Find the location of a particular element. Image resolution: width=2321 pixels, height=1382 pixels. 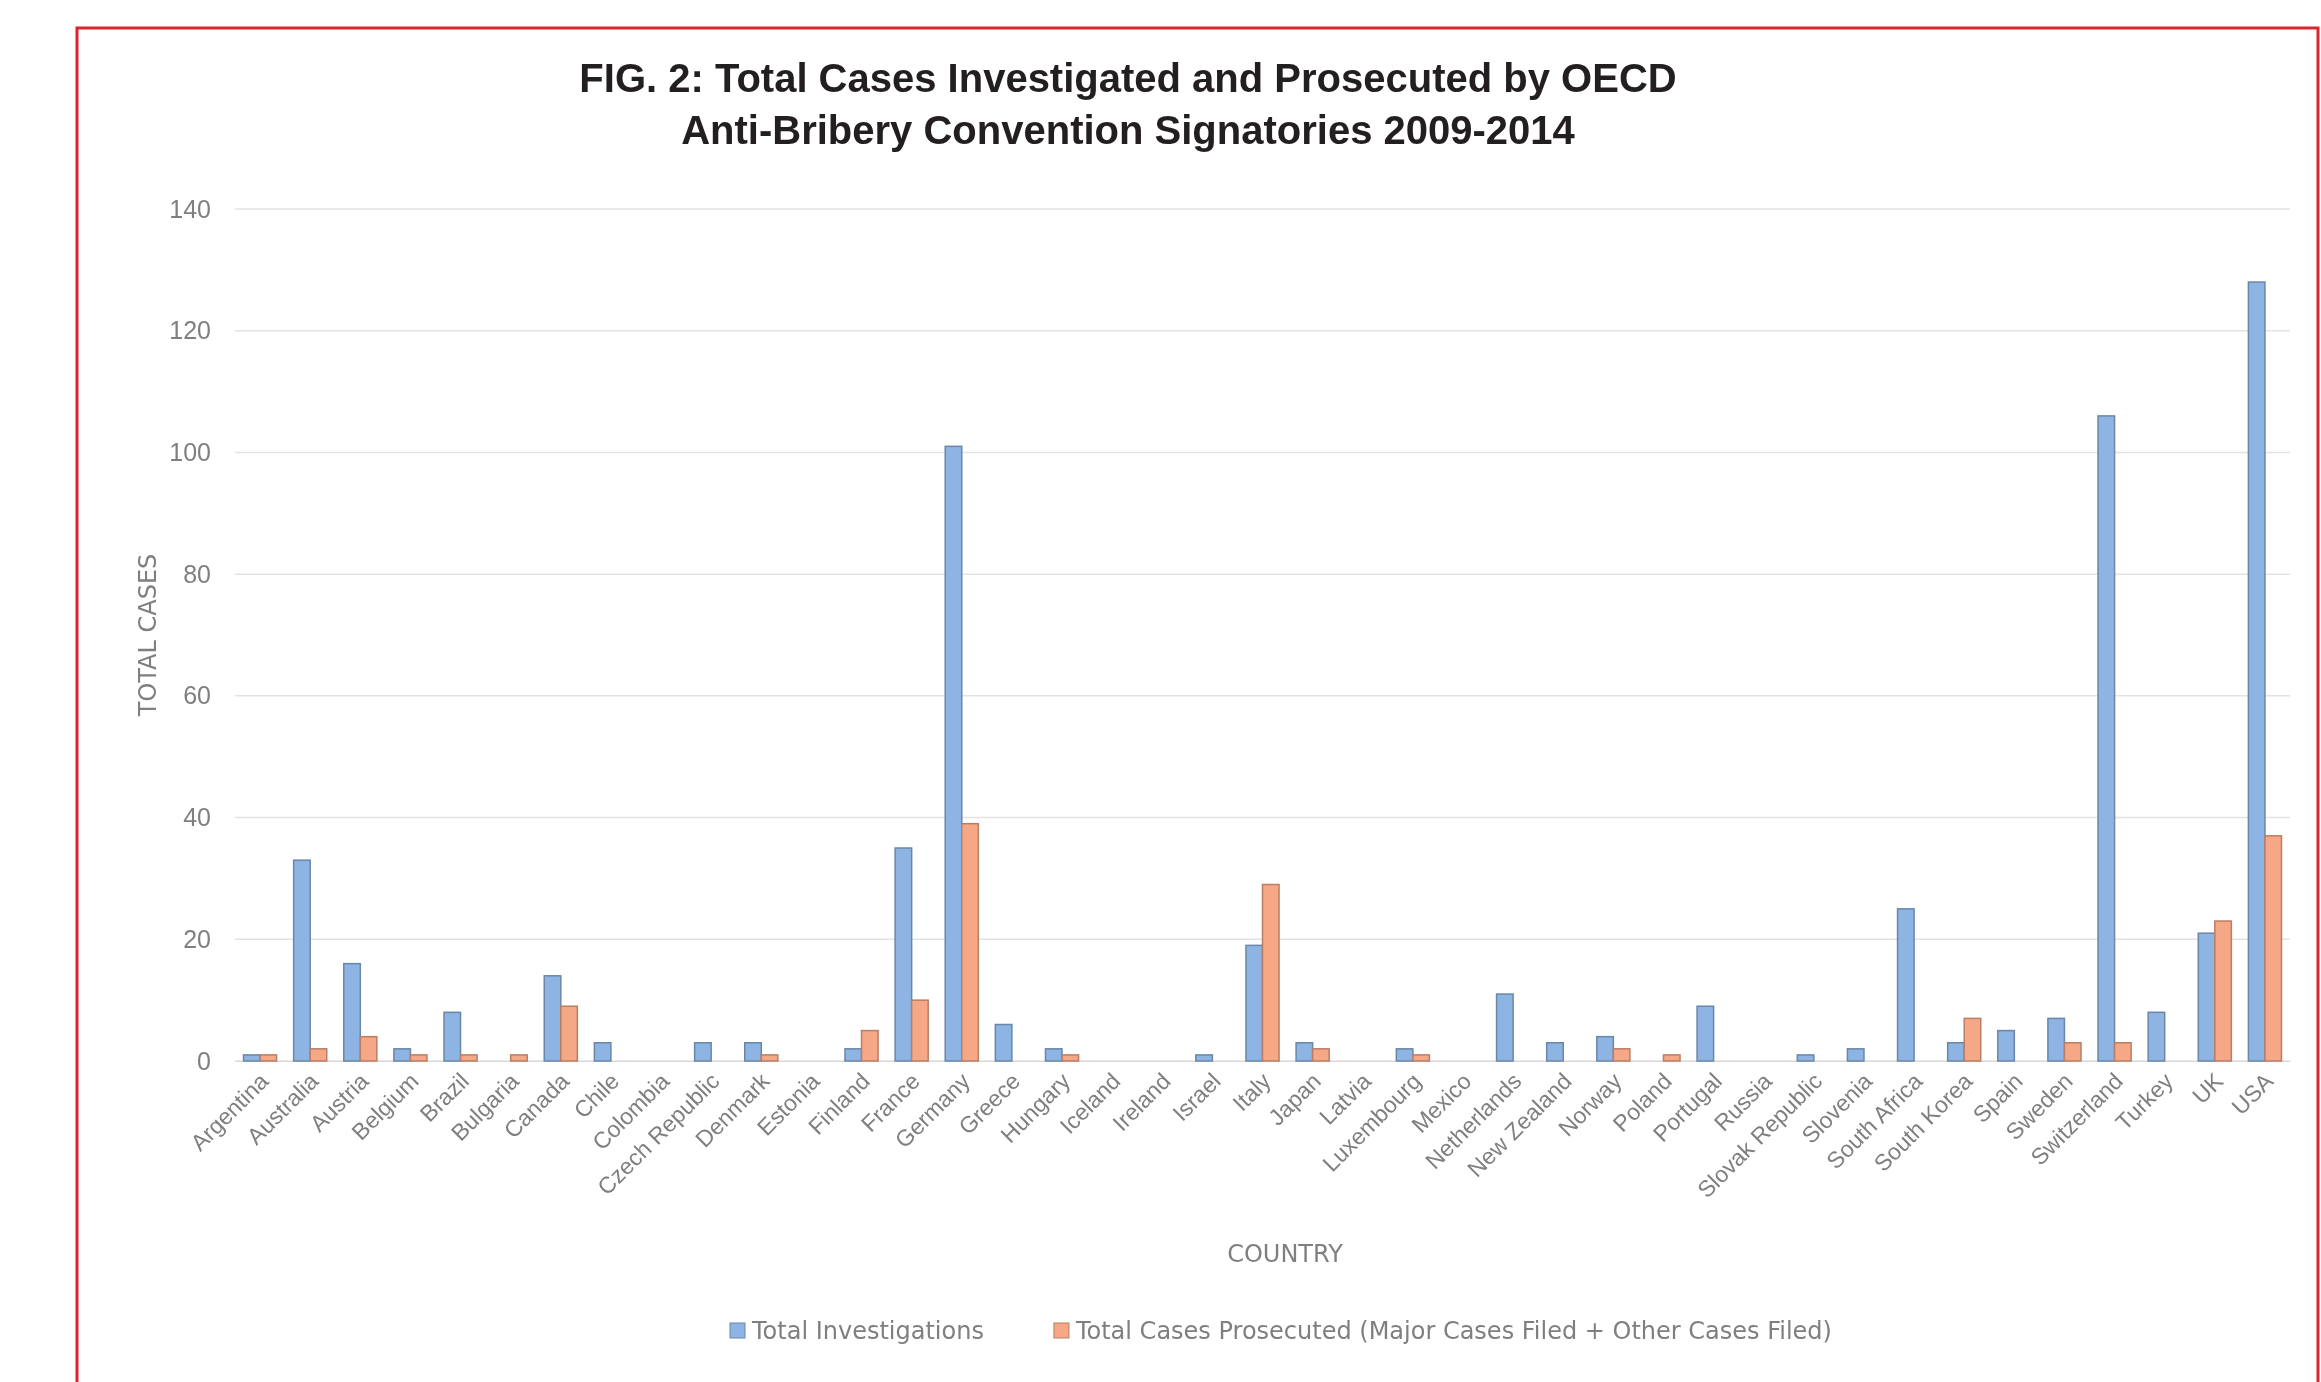

x-axis-title: COUNTRY is located at coordinates (1285, 1254).